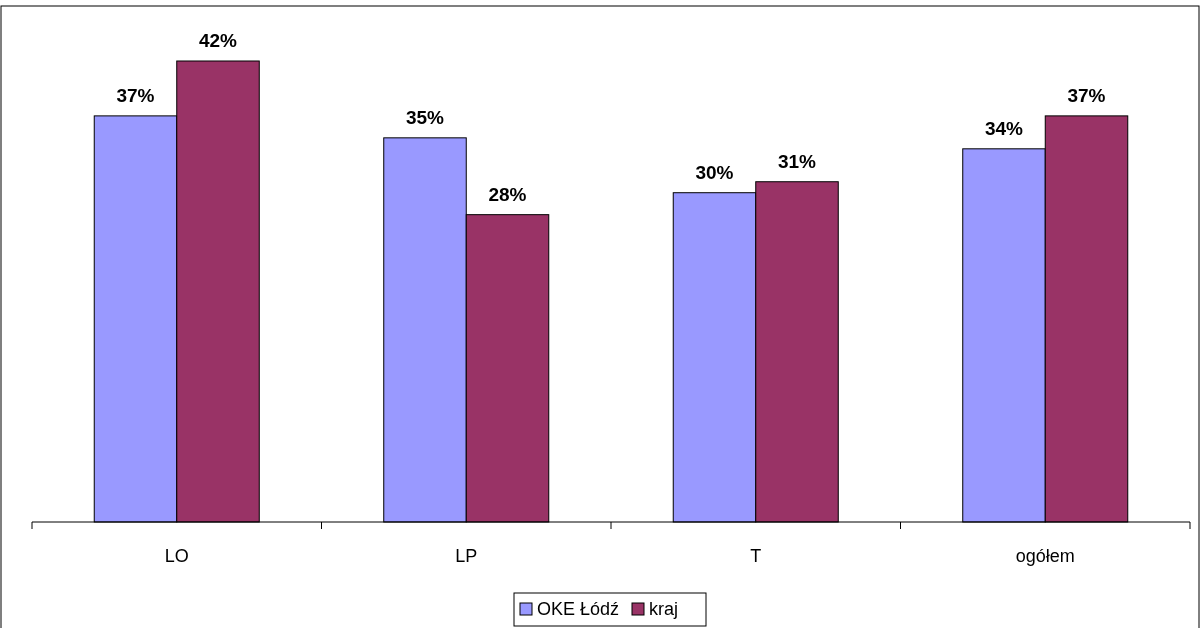 The width and height of the screenshot is (1200, 628). I want to click on data-label: 30%, so click(714, 172).